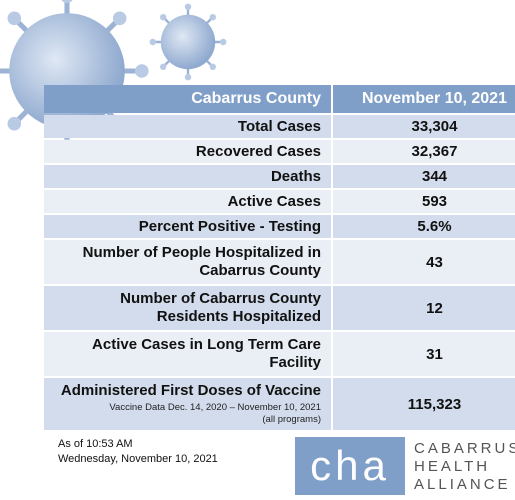 The width and height of the screenshot is (515, 500). What do you see at coordinates (188, 176) in the screenshot?
I see `row-label: Deaths` at bounding box center [188, 176].